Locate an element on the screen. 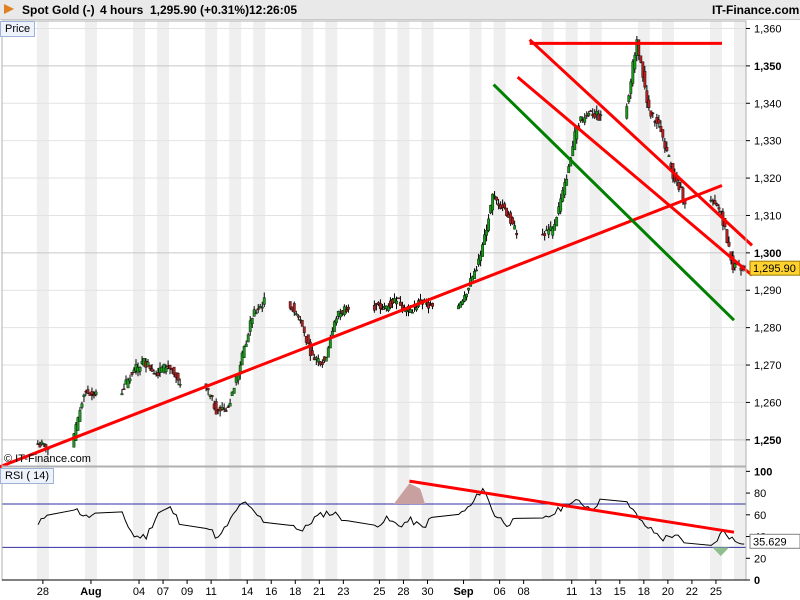  x-tick-label: 30 is located at coordinates (427, 592).